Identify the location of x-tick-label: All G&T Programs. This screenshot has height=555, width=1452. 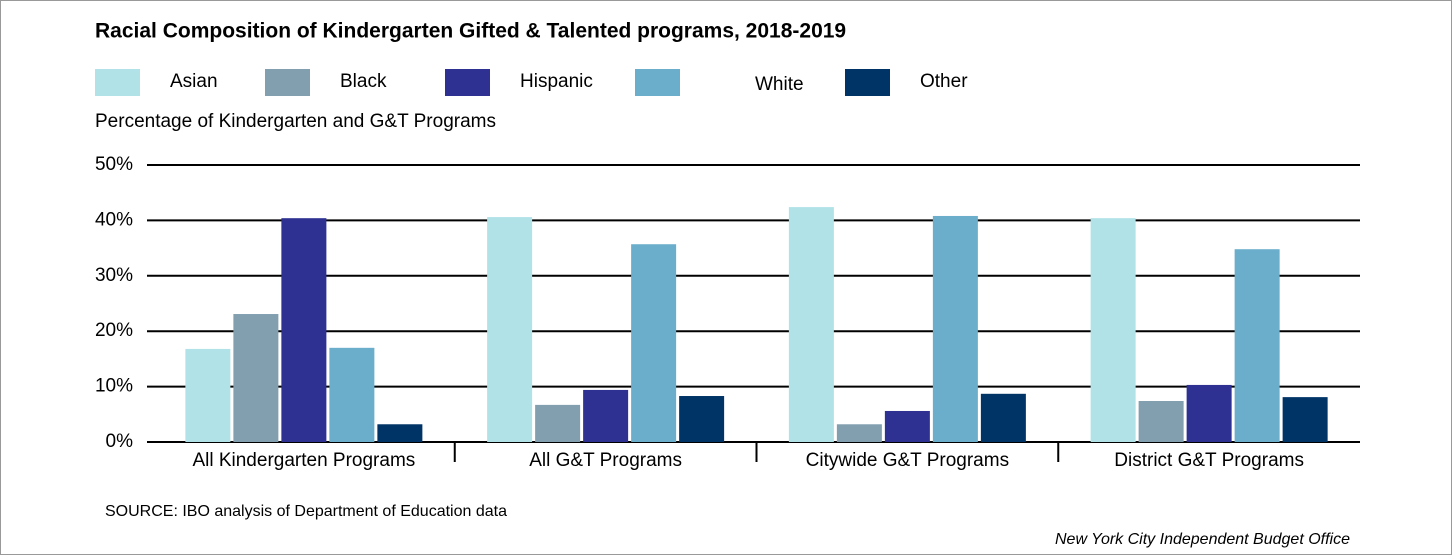
(605, 460).